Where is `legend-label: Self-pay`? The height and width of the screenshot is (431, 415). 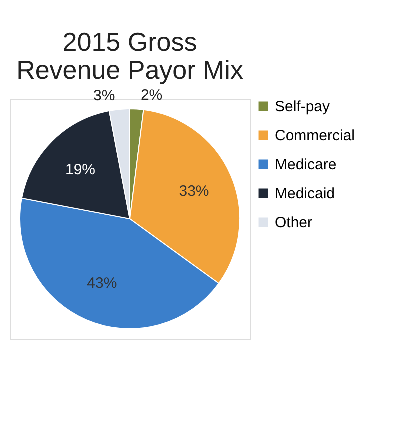 legend-label: Self-pay is located at coordinates (303, 107).